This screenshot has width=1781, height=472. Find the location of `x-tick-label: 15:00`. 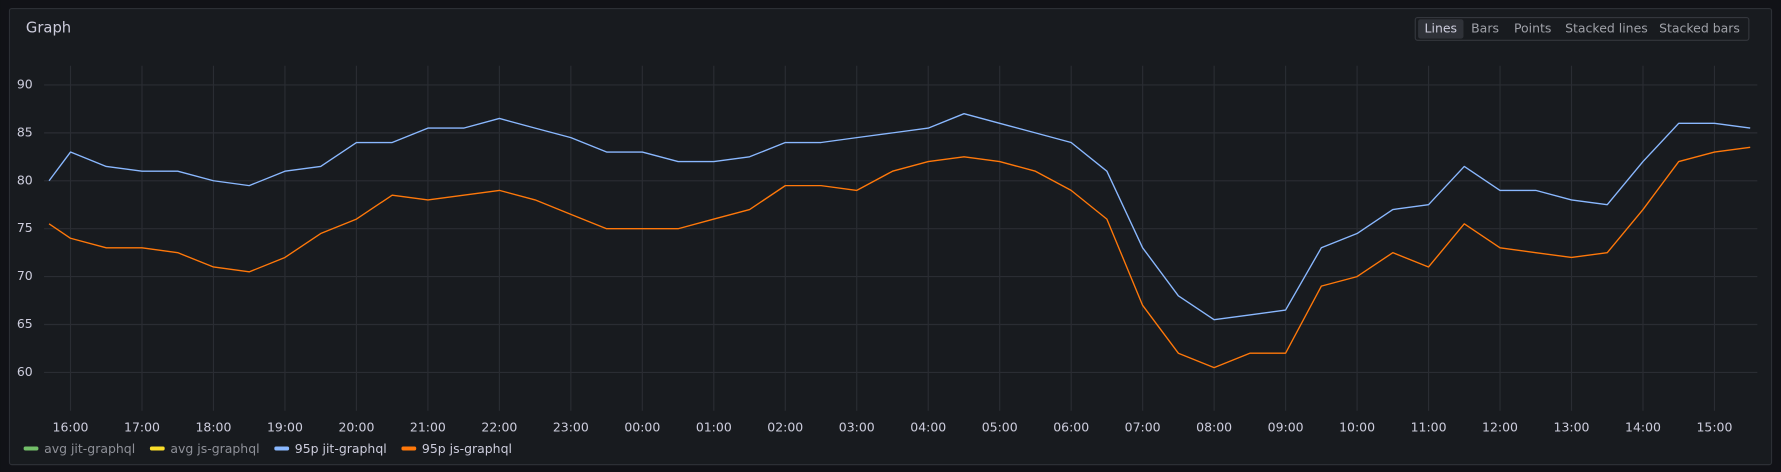

x-tick-label: 15:00 is located at coordinates (1714, 426).